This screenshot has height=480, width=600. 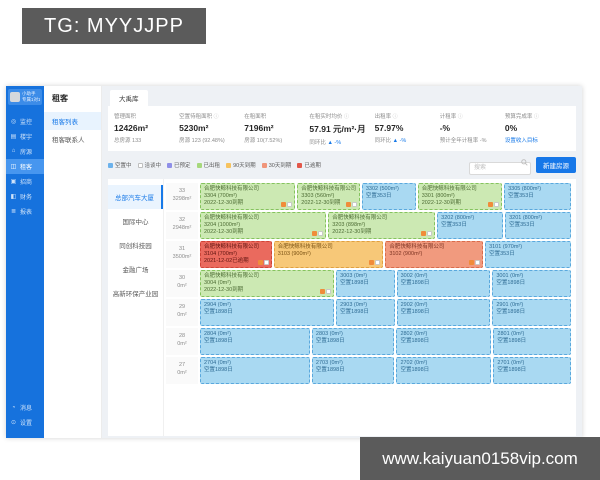 I want to click on room-cell: 合肥快鲸科技有限公司 3103 (900m²), so click(x=328, y=254).